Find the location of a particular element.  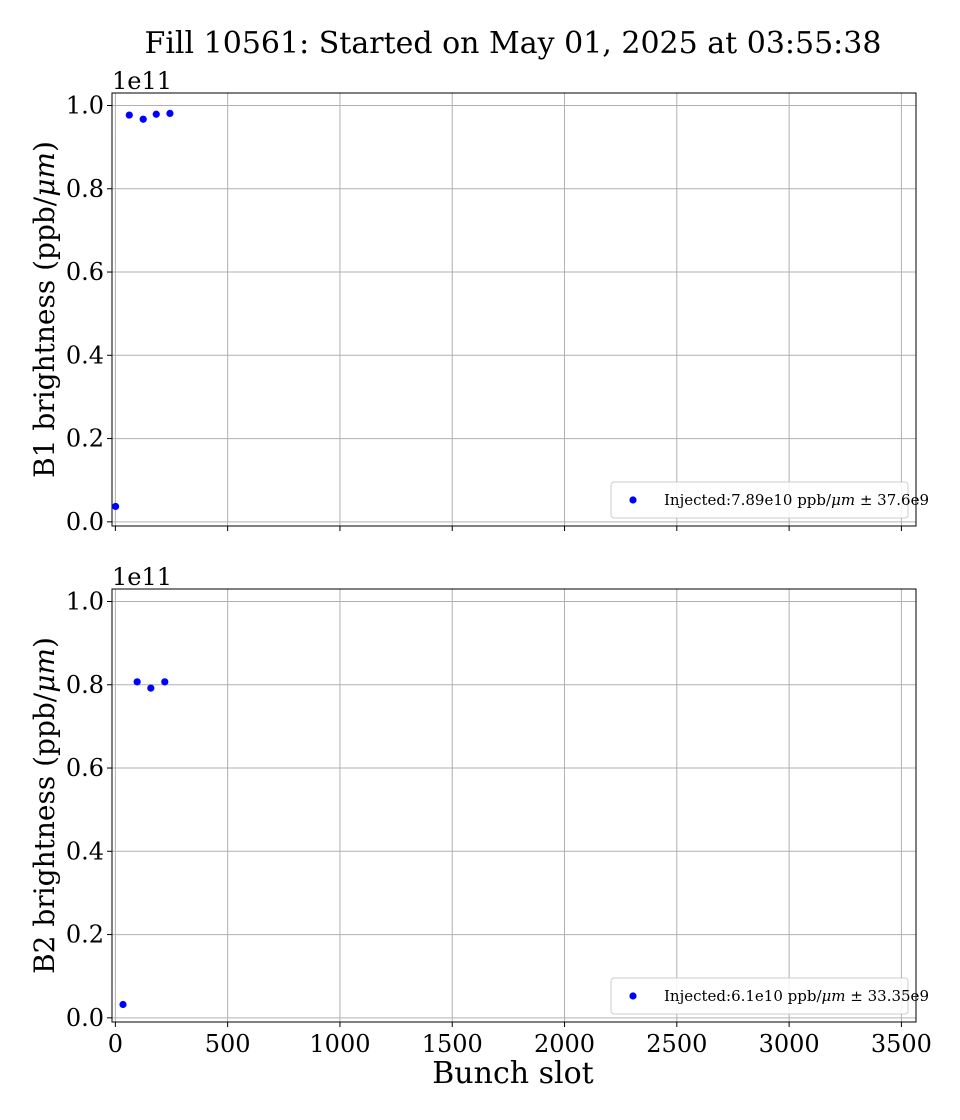

legend-label: Injected:6.1e10 ppb/μm ± 33.35e9 is located at coordinates (796, 996).